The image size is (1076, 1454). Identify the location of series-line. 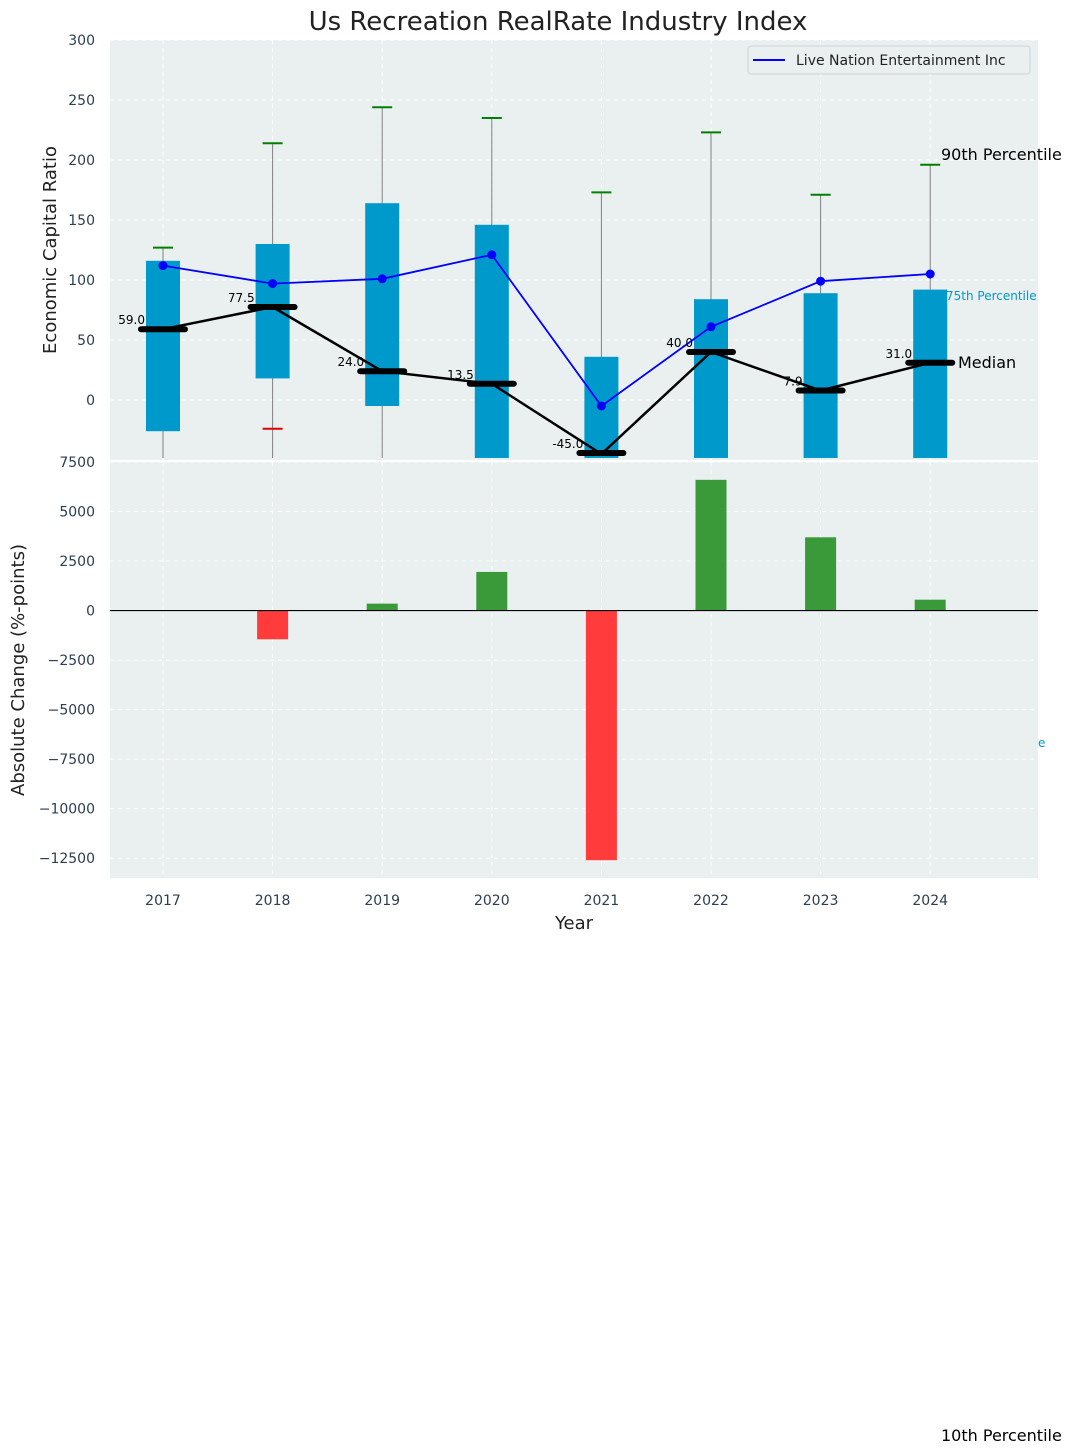
(546, 330).